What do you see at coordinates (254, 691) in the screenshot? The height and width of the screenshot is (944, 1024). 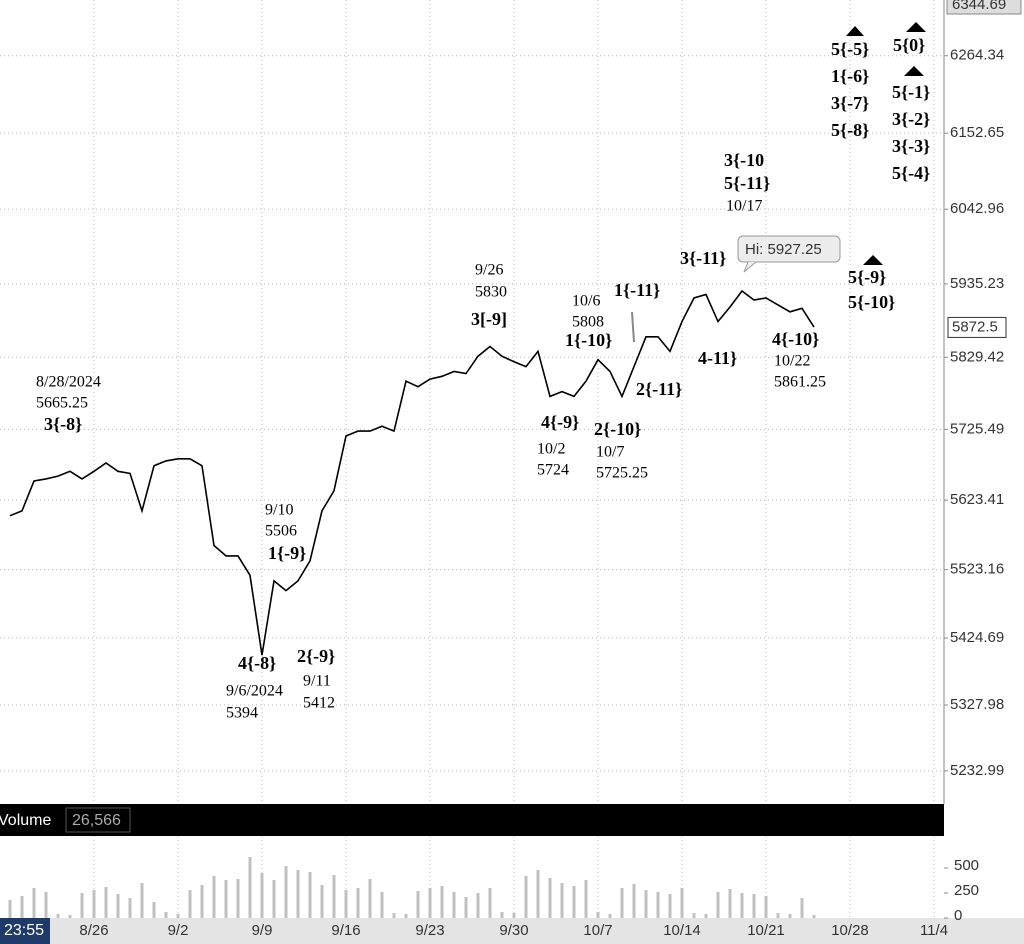 I see `annotation: 9/6/2024` at bounding box center [254, 691].